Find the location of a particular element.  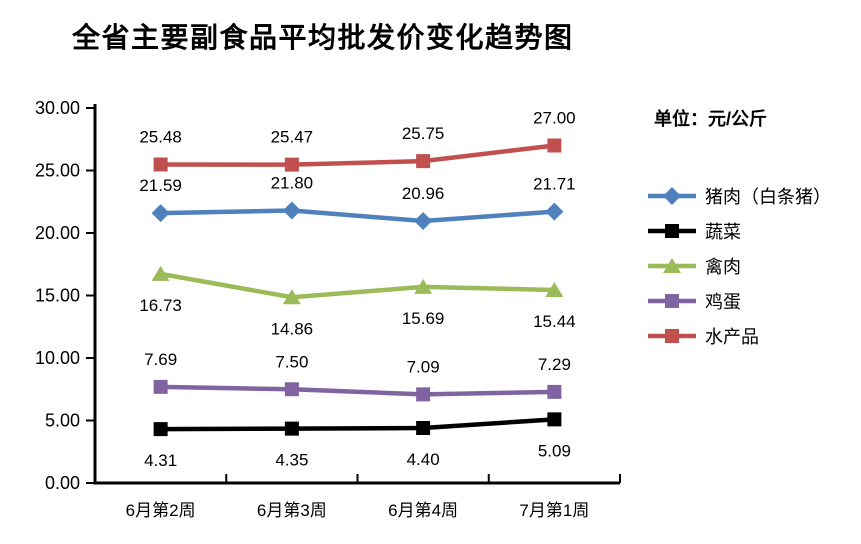

series-0-data-label: 21.71 is located at coordinates (554, 184).